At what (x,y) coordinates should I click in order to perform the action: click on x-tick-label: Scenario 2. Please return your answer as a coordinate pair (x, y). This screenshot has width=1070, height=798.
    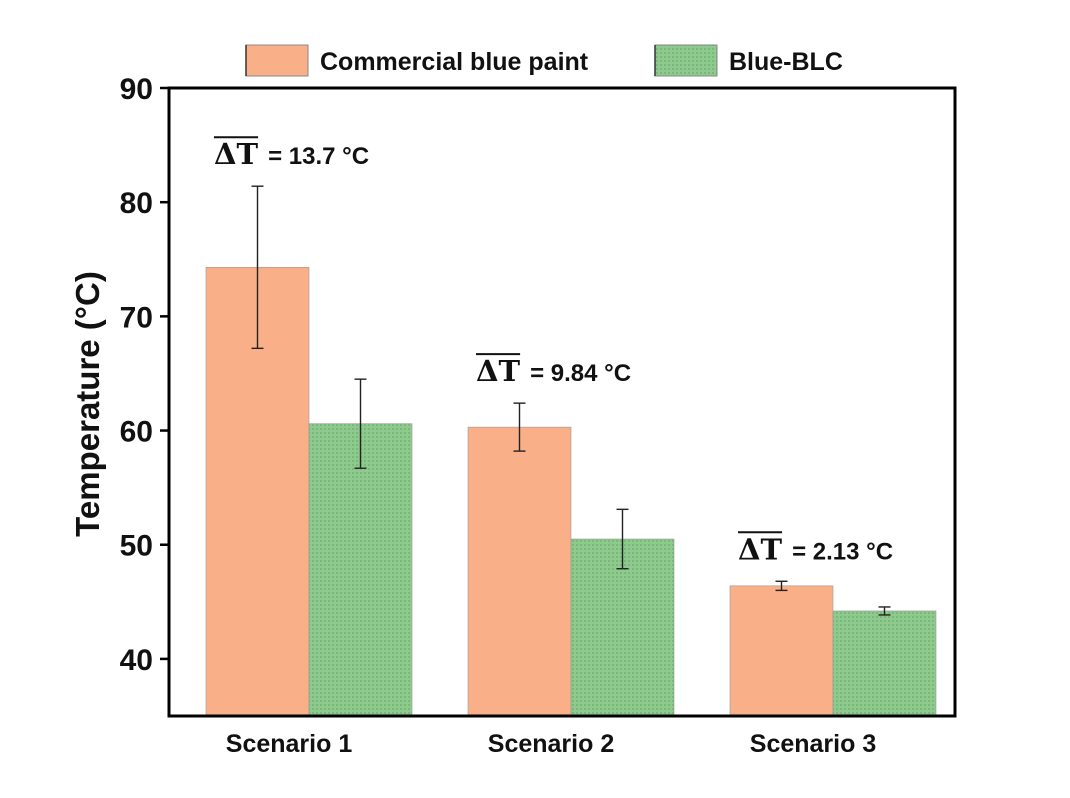
    Looking at the image, I should click on (551, 744).